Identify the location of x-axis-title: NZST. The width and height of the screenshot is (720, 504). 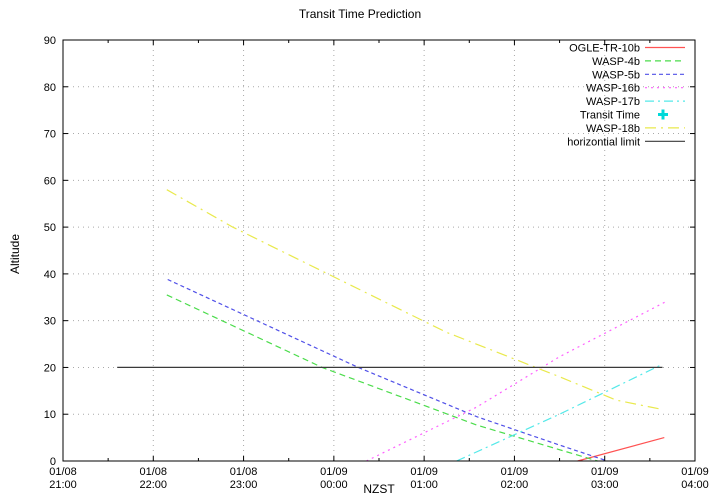
(379, 489).